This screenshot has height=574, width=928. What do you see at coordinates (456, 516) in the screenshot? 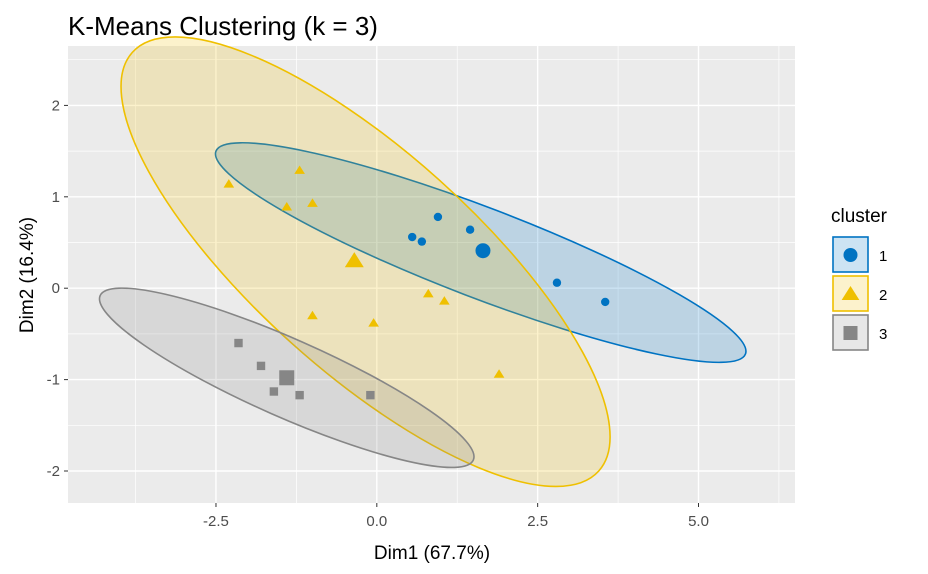
I see `x-axis-ticks: -2.5 0.0 2.5 5.0` at bounding box center [456, 516].